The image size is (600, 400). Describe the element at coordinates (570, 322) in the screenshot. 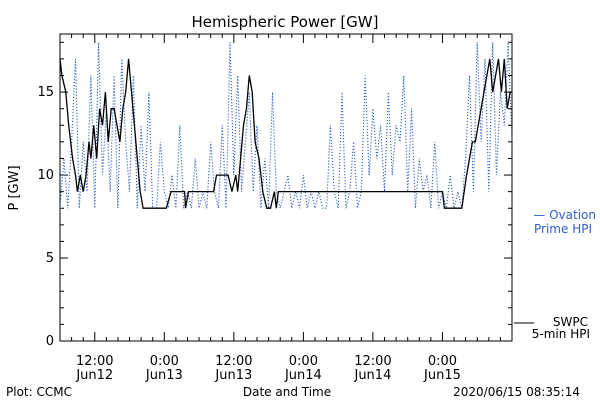

I see `legend-swpc-line1: SWPC` at that location.